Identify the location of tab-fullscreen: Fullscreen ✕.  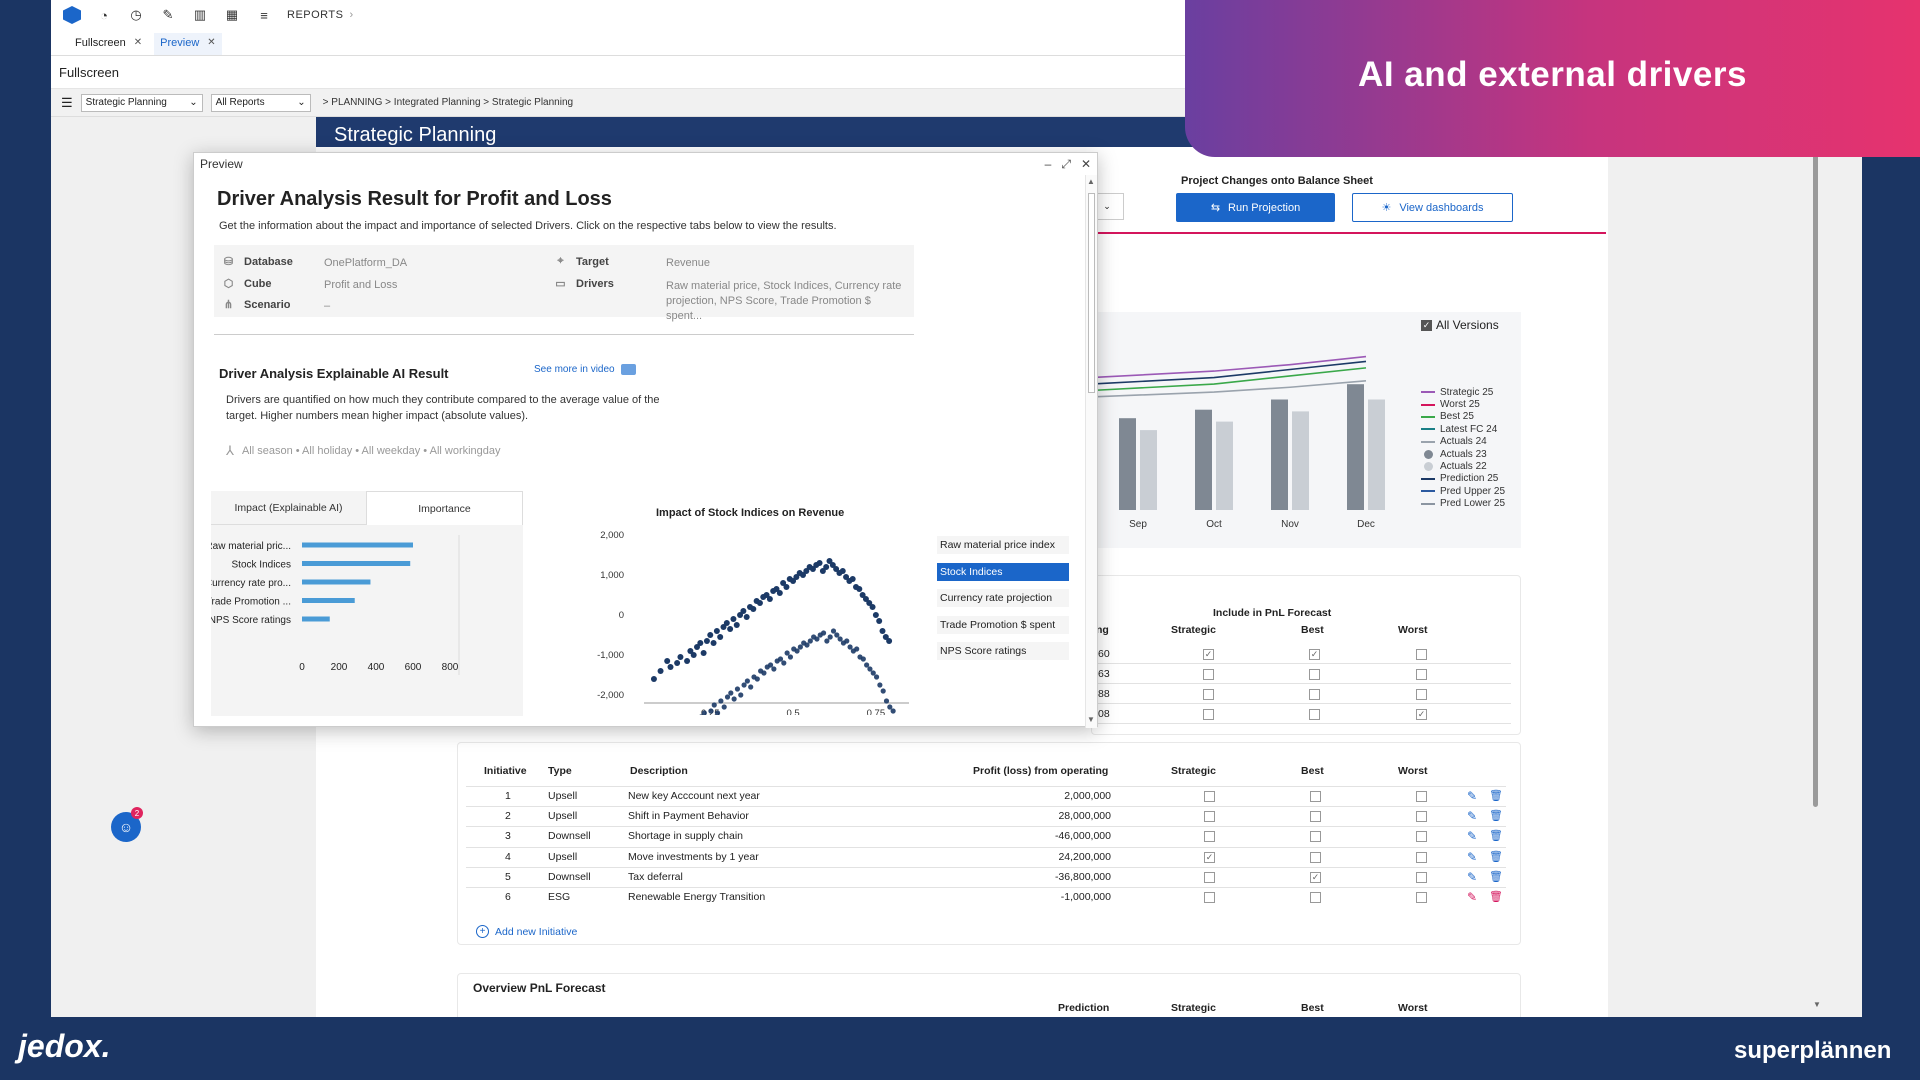
(108, 44).